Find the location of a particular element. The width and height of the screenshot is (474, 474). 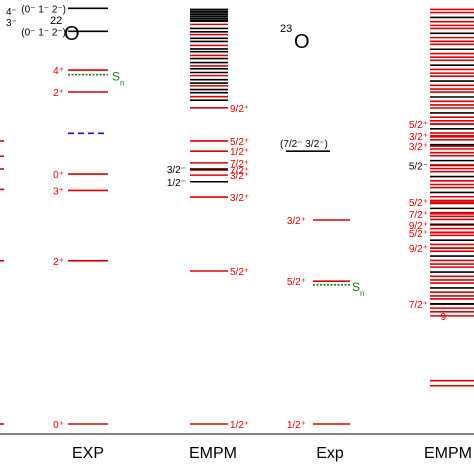

jp-label-o23-empm-4: 7/2⁺ is located at coordinates (418, 215).